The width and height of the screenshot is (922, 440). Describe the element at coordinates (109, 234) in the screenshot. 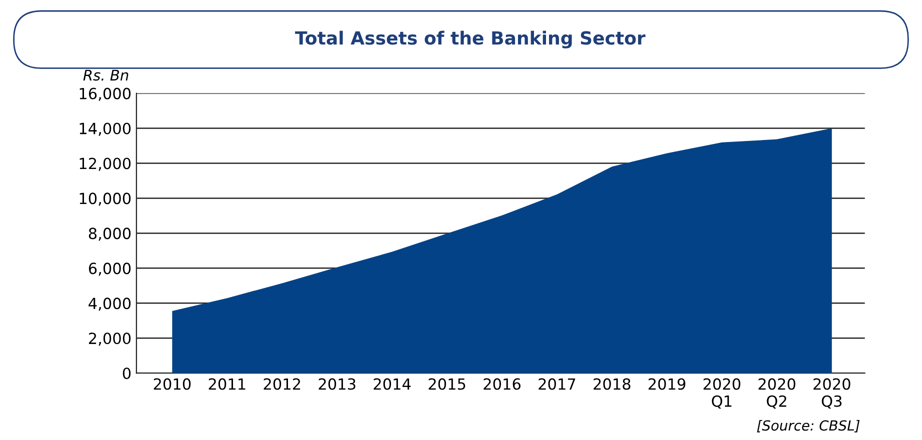

I see `y-tick-label: 8,000` at that location.